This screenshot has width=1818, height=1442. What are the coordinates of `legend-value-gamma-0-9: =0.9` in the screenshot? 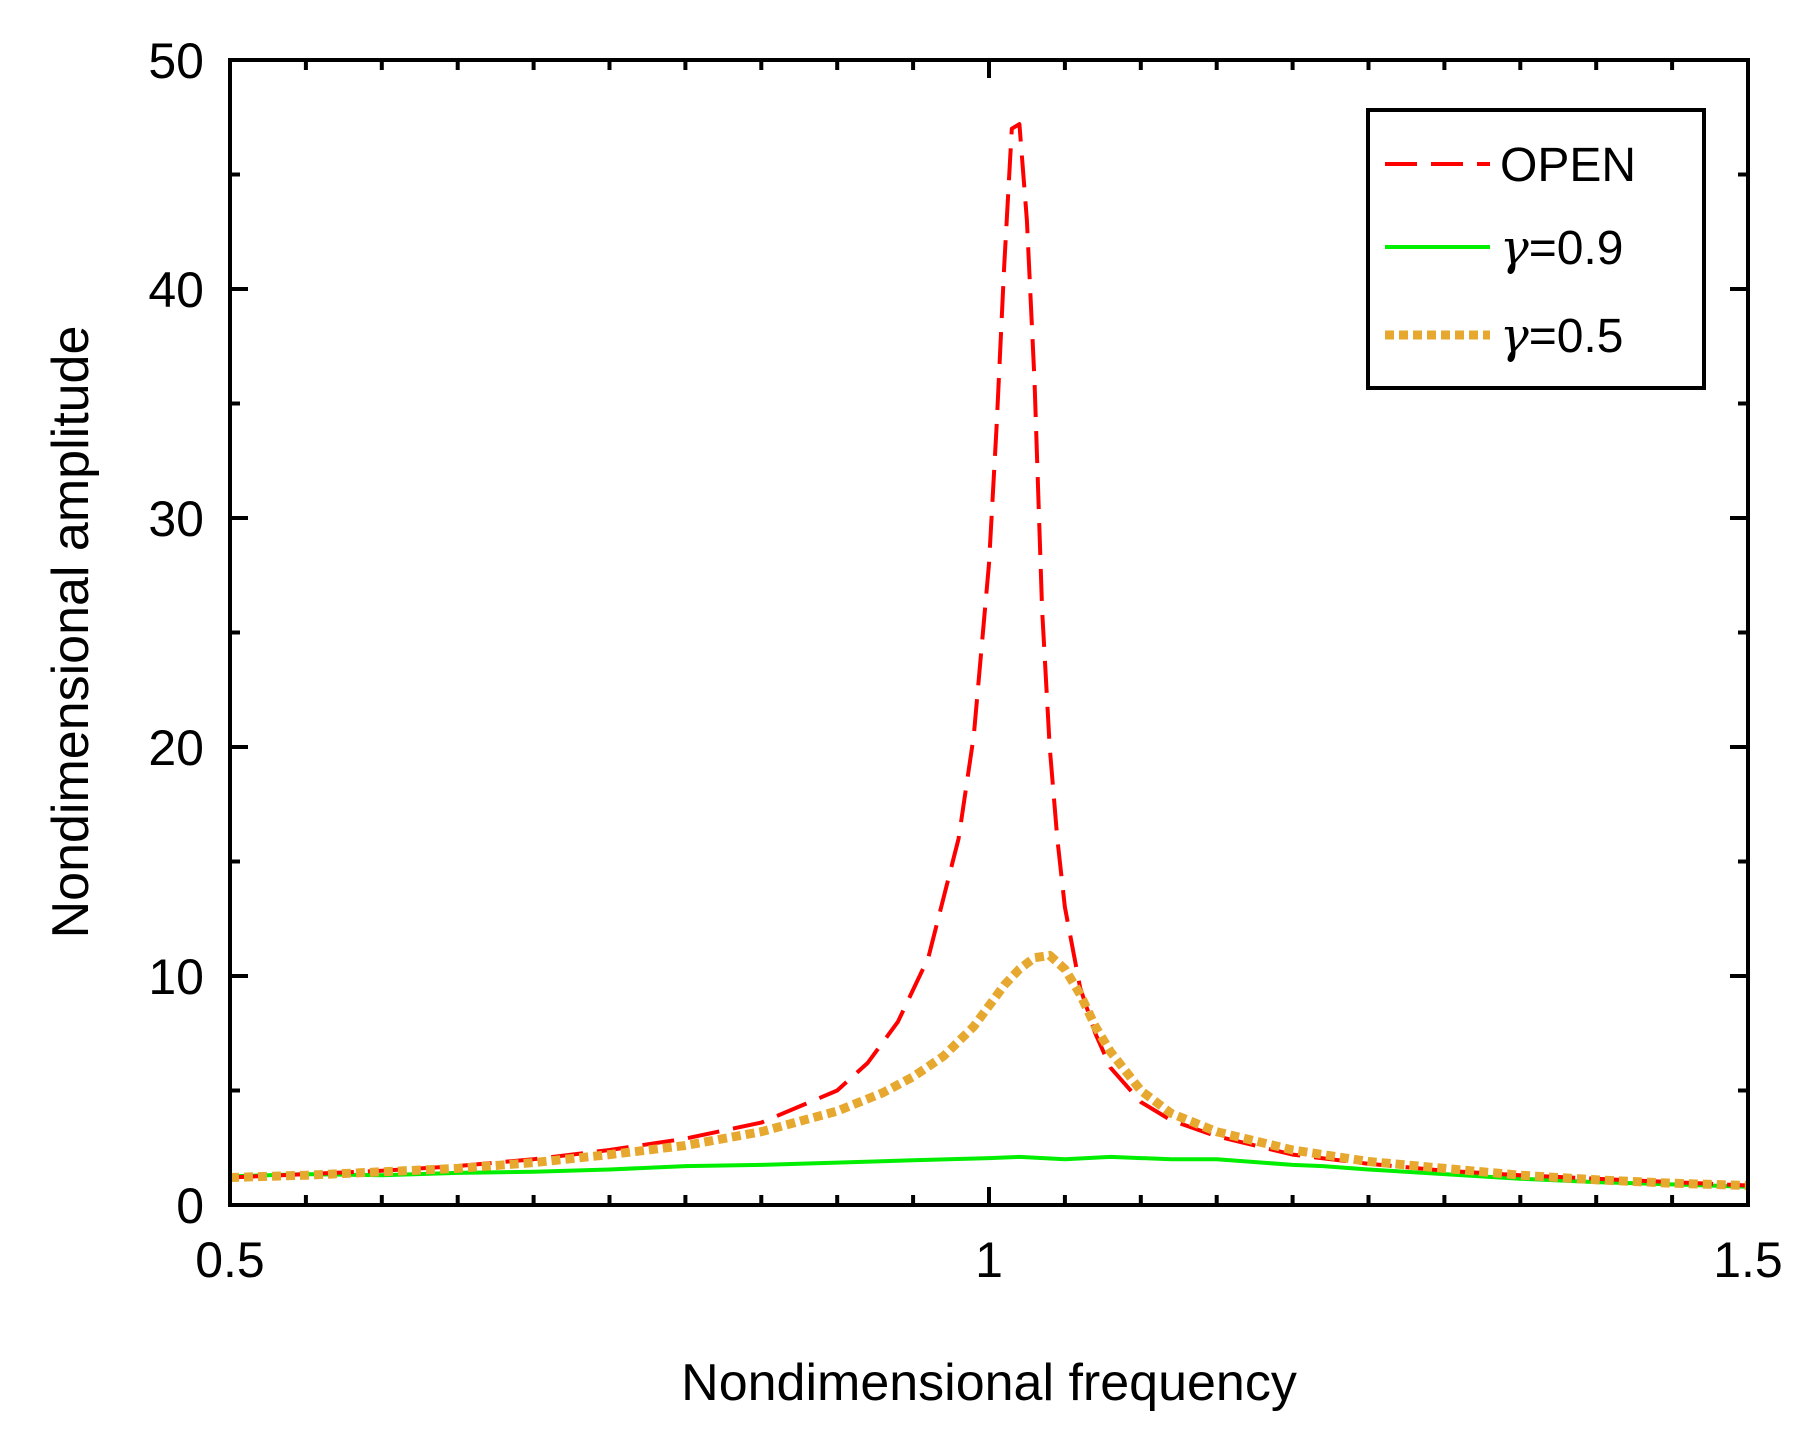 It's located at (1576, 248).